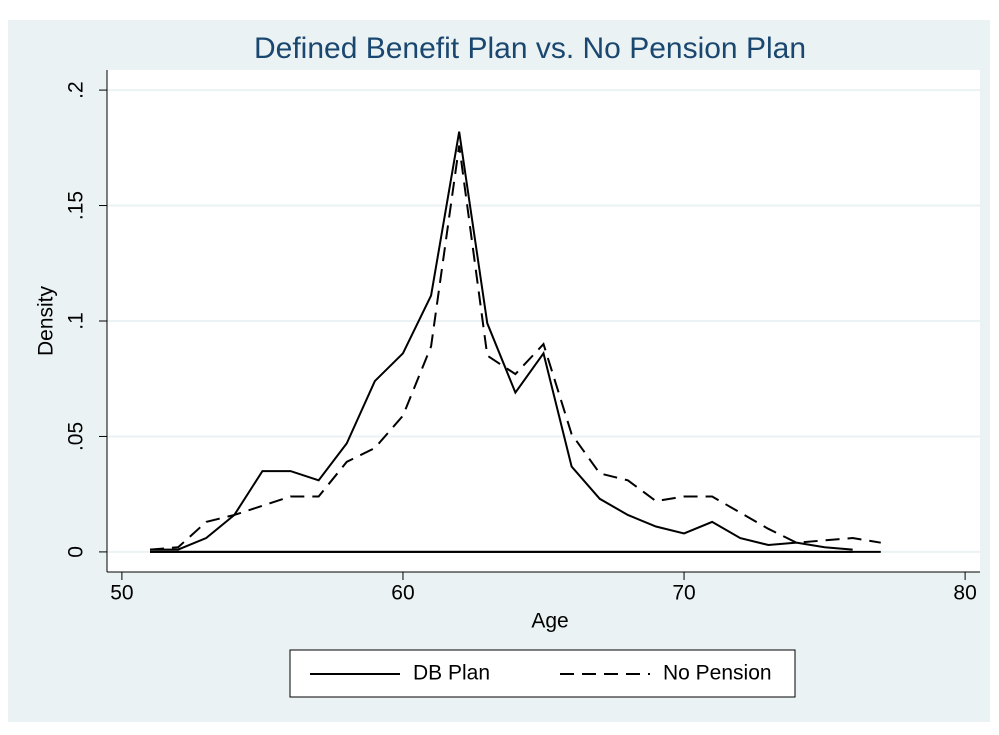  What do you see at coordinates (76, 321) in the screenshot?
I see `y-tick-label: .1` at bounding box center [76, 321].